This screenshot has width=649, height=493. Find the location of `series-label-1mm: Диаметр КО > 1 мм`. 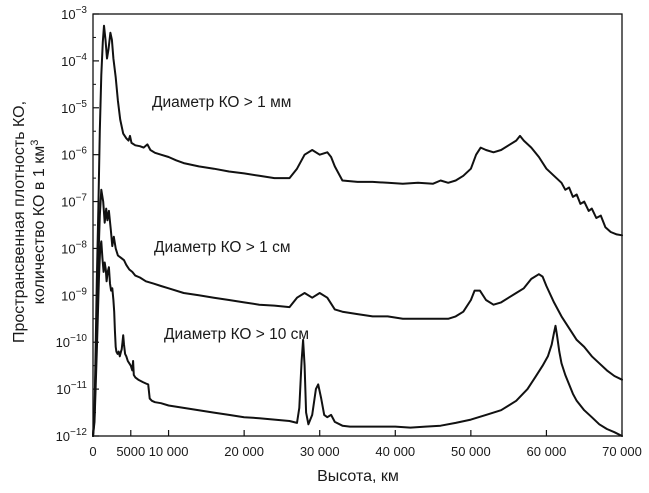

series-label-1mm: Диаметр КО > 1 мм is located at coordinates (221, 102).